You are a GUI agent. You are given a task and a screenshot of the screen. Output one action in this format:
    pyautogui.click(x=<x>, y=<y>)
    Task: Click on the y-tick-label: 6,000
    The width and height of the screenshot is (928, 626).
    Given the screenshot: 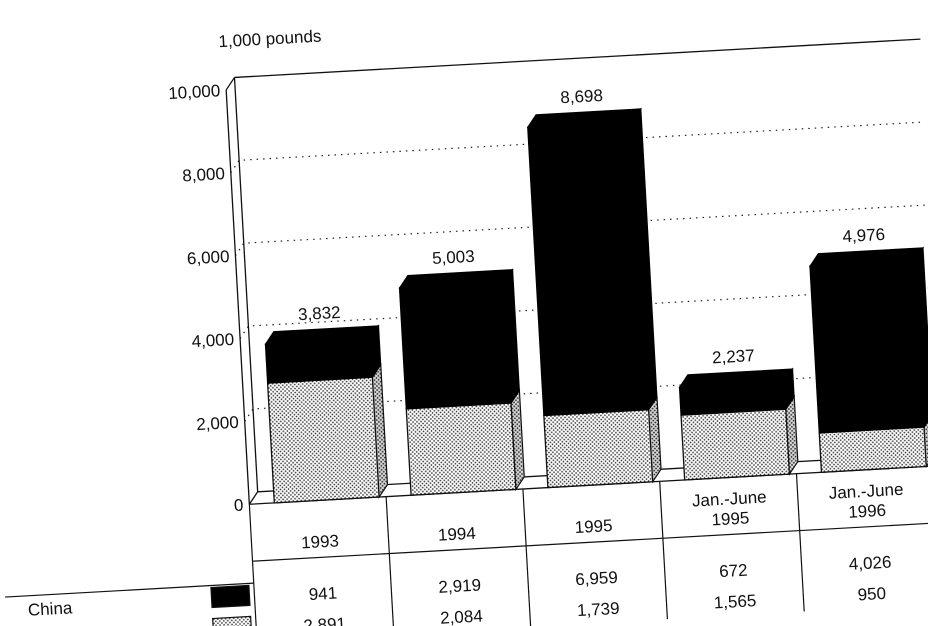 What is the action you would take?
    pyautogui.click(x=208, y=257)
    